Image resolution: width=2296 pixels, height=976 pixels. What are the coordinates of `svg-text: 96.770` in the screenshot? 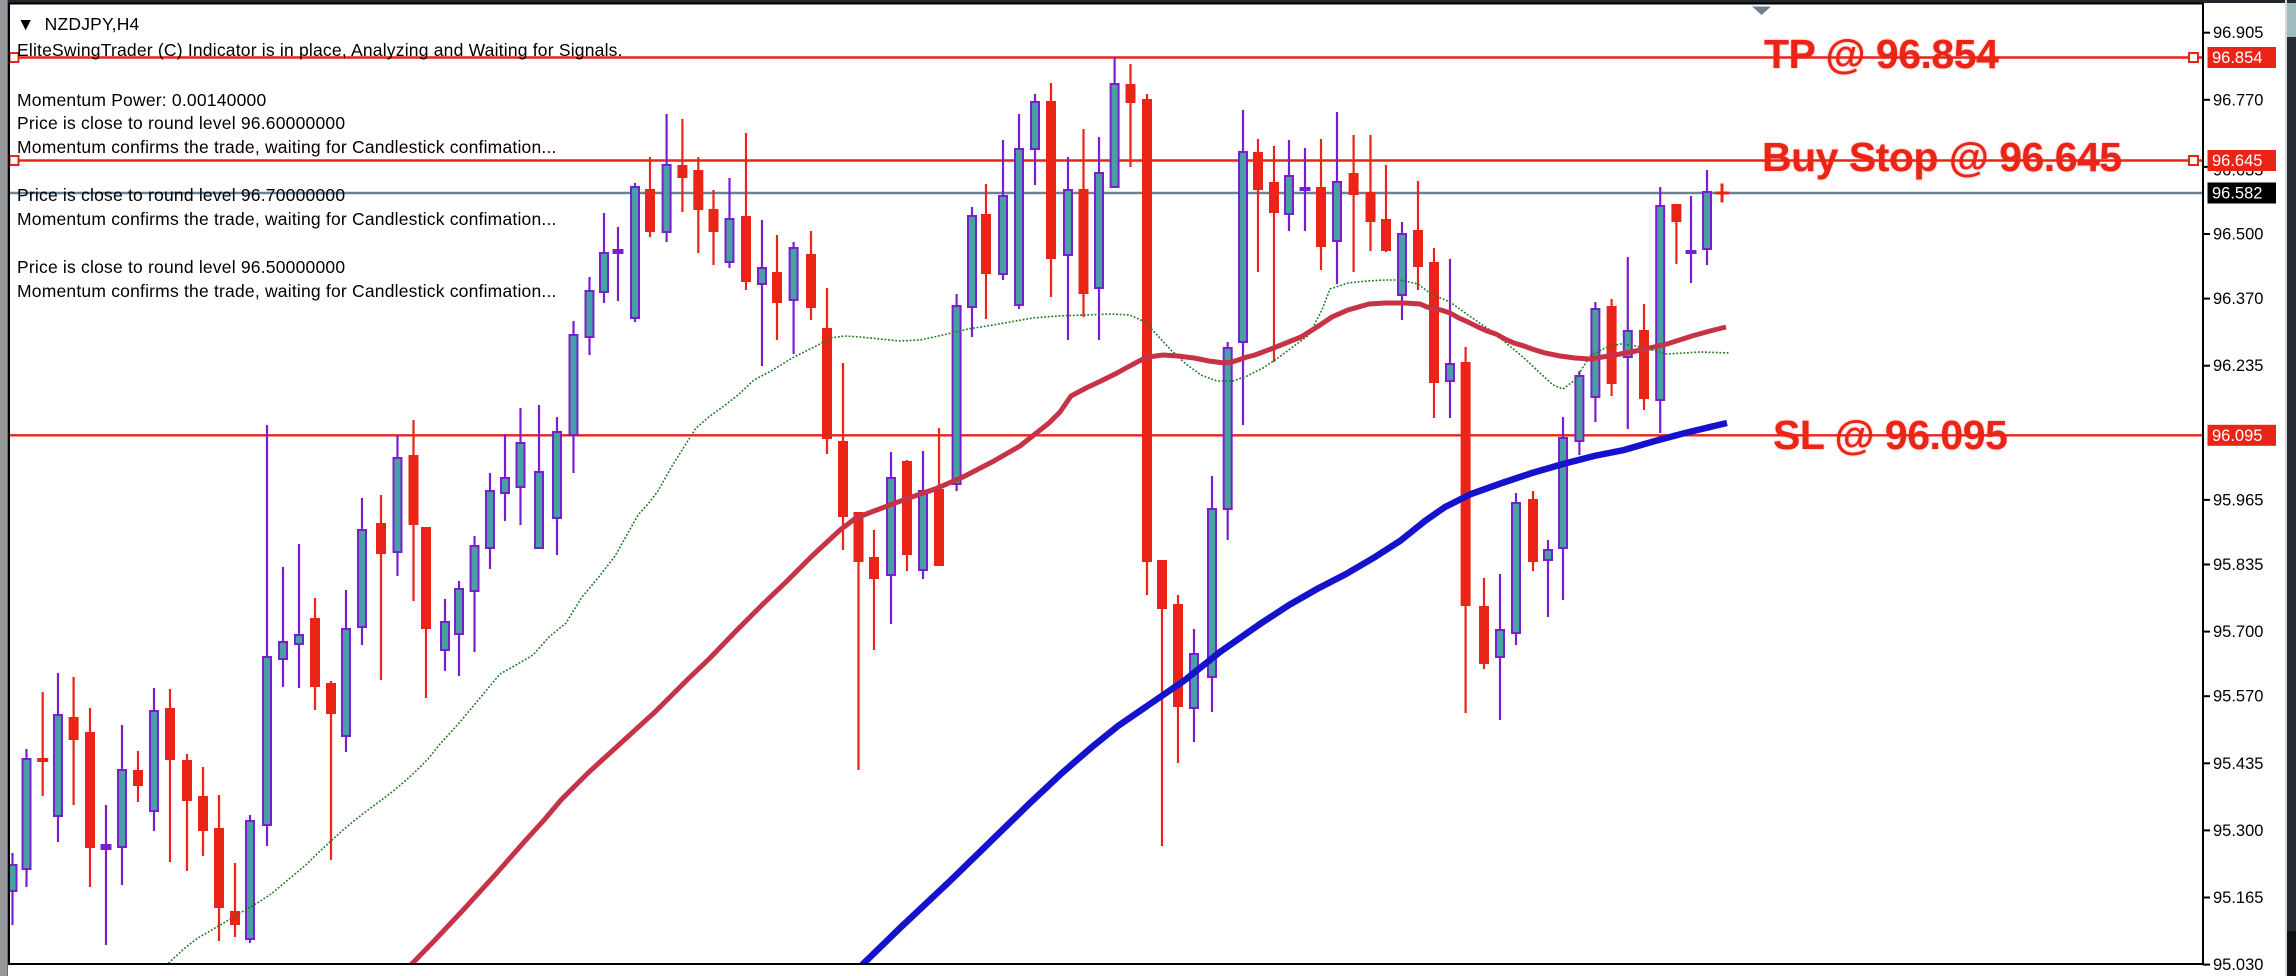 It's located at (2238, 100).